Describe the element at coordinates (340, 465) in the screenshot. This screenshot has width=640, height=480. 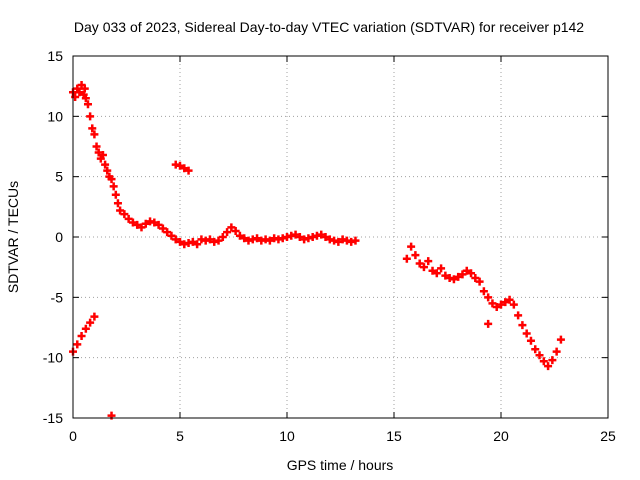
I see `x-axis-label: GPS time / hours` at that location.